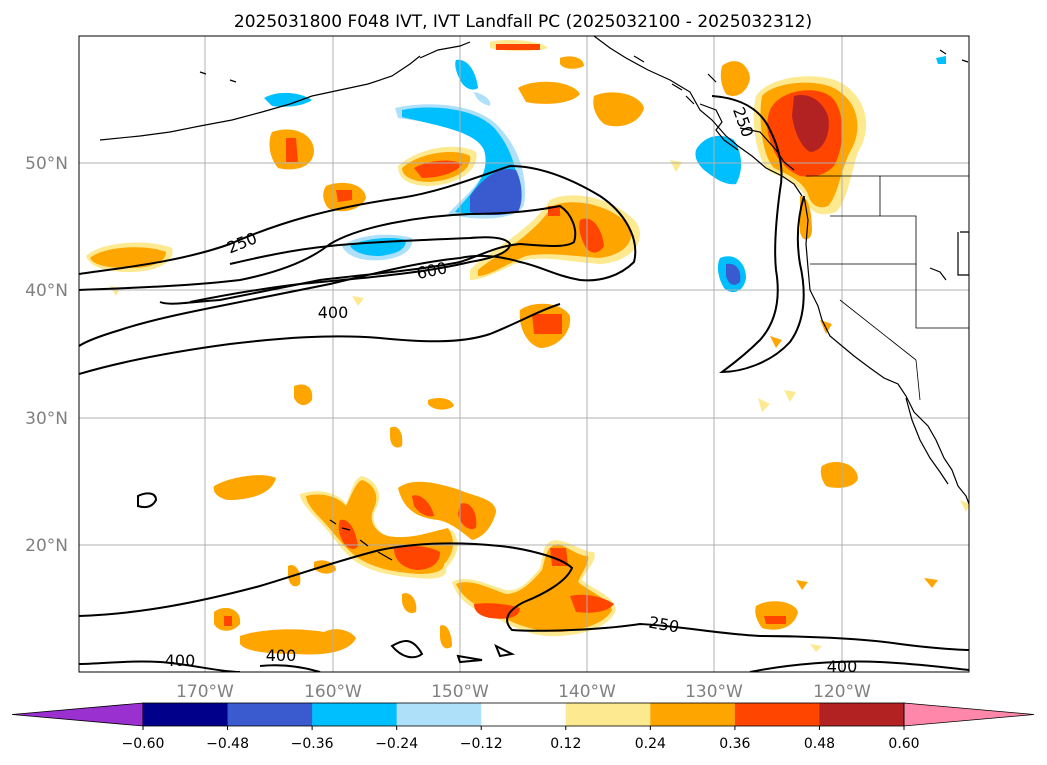  I want to click on lon-label: 140°W, so click(587, 692).